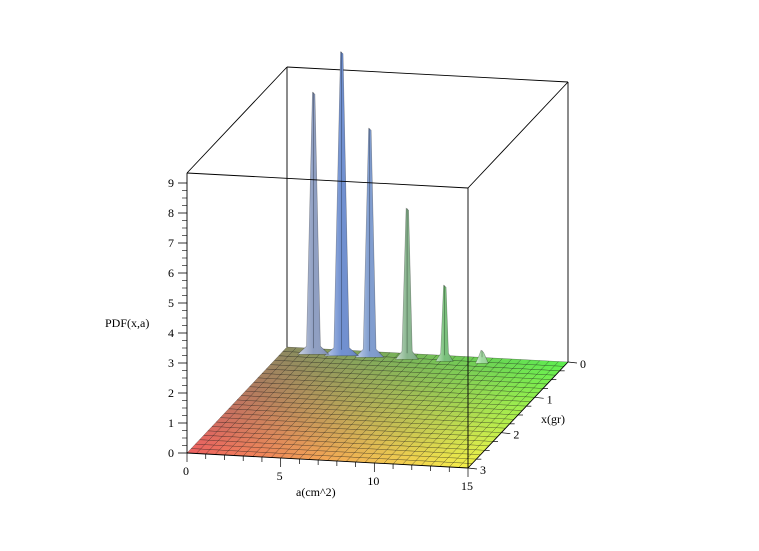  I want to click on x-axis-title: x(gr), so click(553, 419).